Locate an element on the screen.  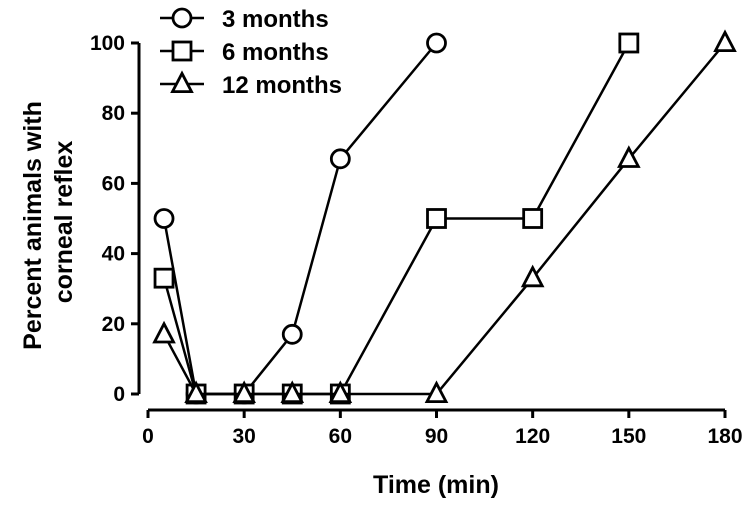
legend-item: 3 months is located at coordinates (244, 19).